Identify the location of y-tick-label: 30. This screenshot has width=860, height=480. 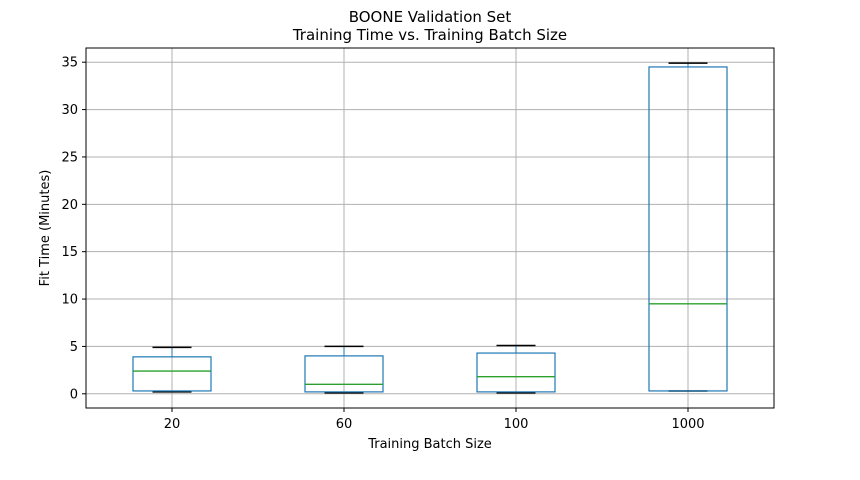
(69, 110).